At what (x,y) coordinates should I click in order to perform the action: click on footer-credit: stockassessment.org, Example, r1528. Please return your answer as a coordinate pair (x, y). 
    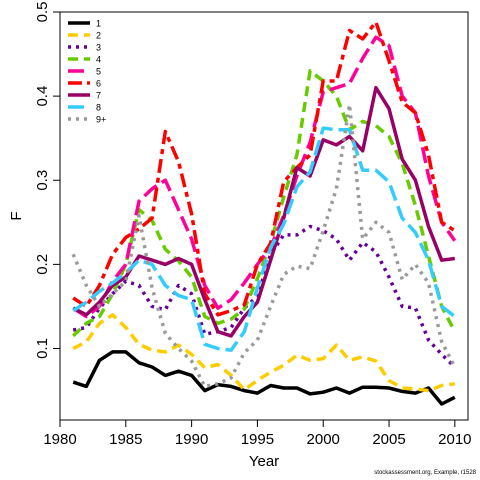
    Looking at the image, I should click on (425, 473).